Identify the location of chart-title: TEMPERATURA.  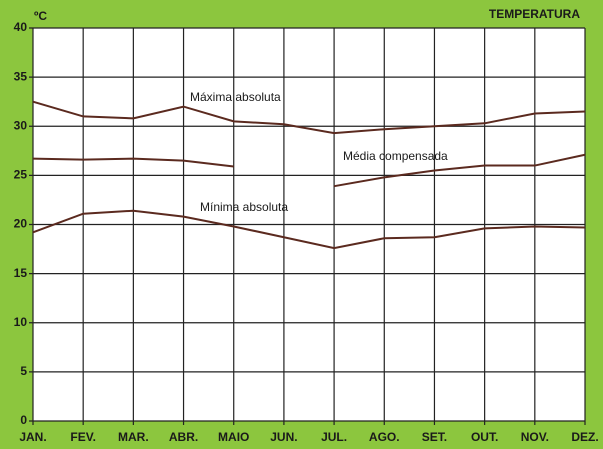
(534, 14).